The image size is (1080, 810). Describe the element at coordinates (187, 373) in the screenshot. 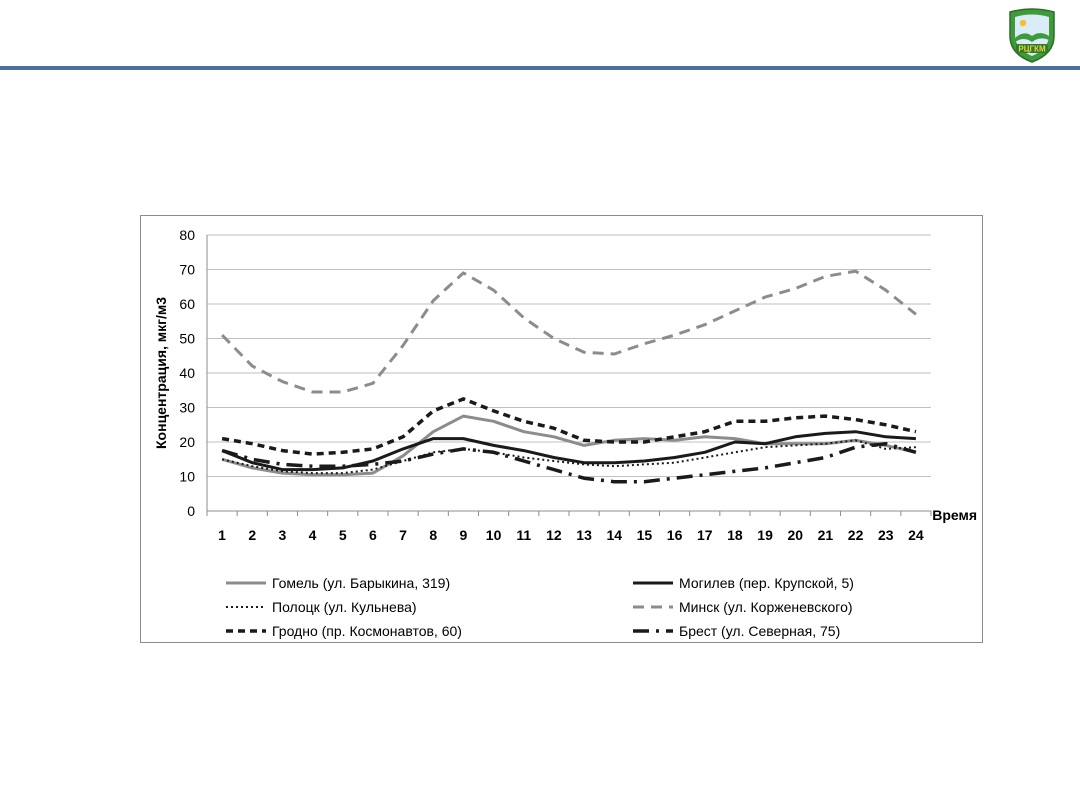

I see `y-tick-label: 40` at that location.